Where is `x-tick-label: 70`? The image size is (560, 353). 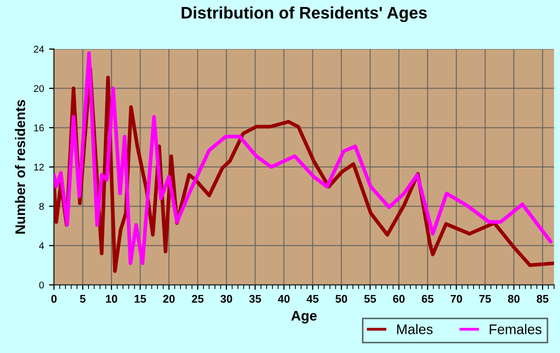 x-tick-label: 70 is located at coordinates (456, 298).